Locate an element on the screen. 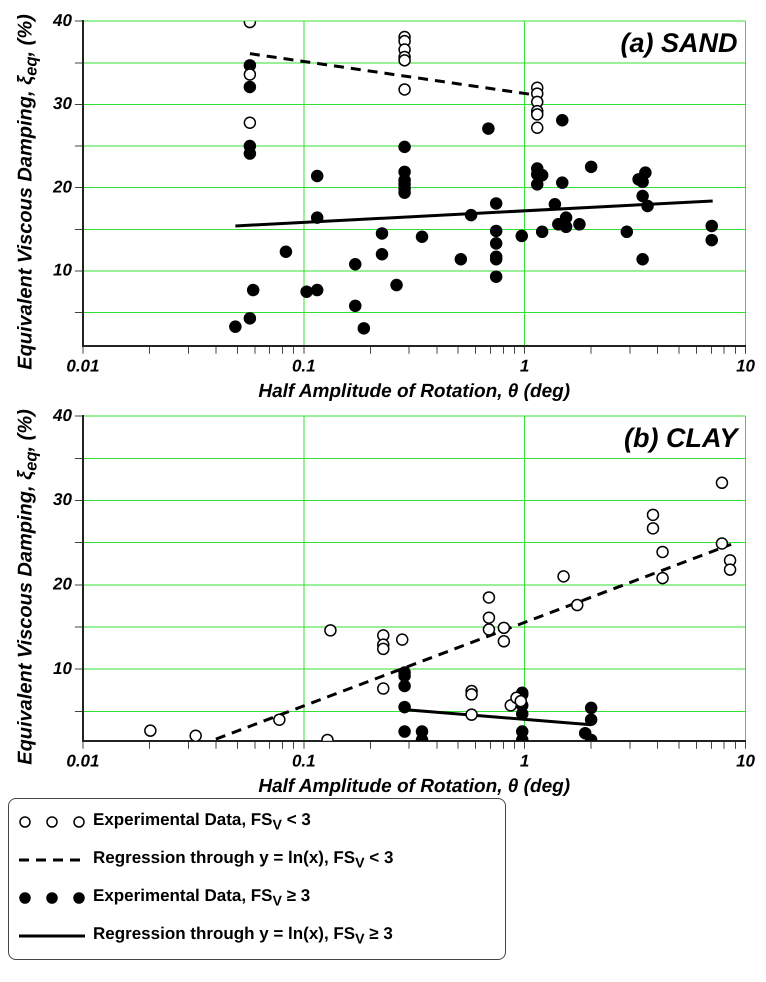 The image size is (766, 982). annotation: (a) SAND is located at coordinates (679, 43).